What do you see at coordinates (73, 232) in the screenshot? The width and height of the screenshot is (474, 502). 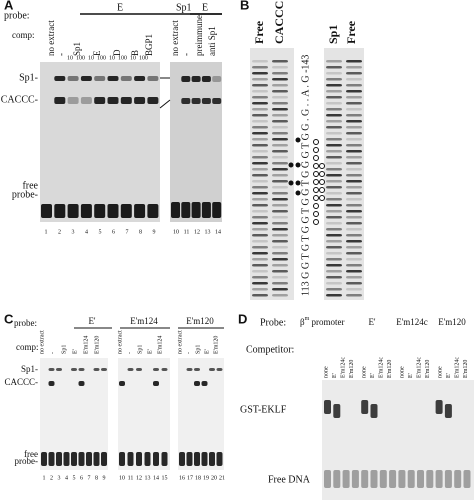 I see `lane-number: 3` at bounding box center [73, 232].